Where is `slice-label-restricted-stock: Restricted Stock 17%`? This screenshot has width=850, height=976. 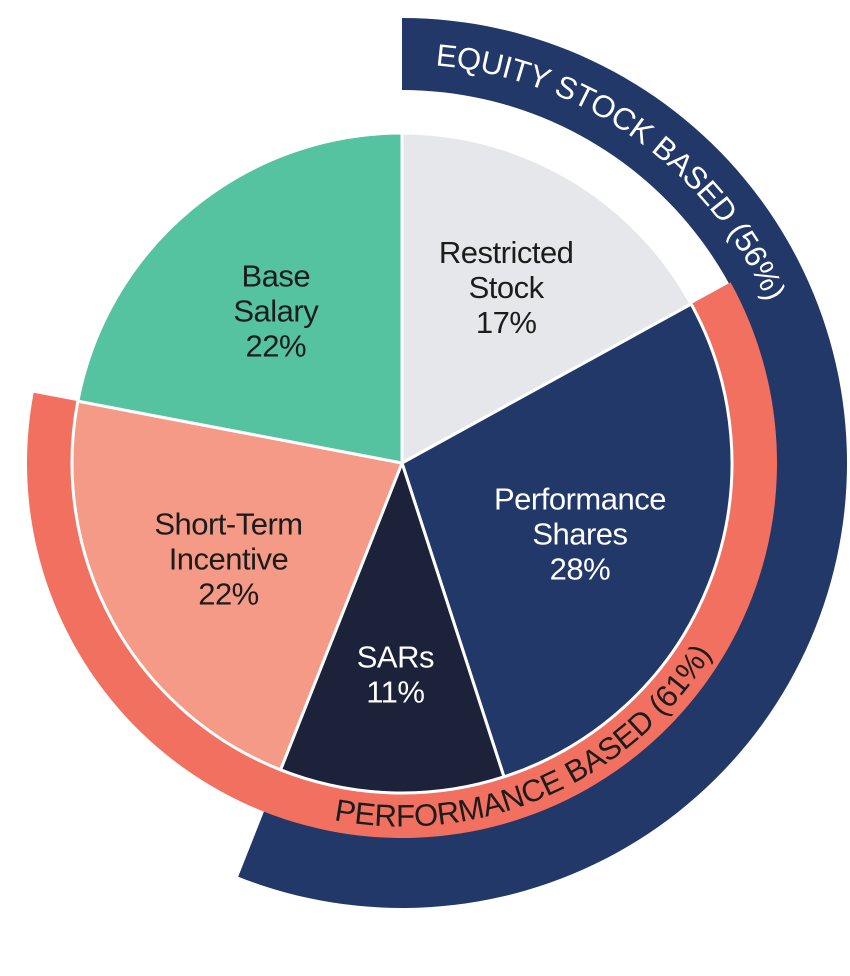
slice-label-restricted-stock: Restricted Stock 17% is located at coordinates (506, 287).